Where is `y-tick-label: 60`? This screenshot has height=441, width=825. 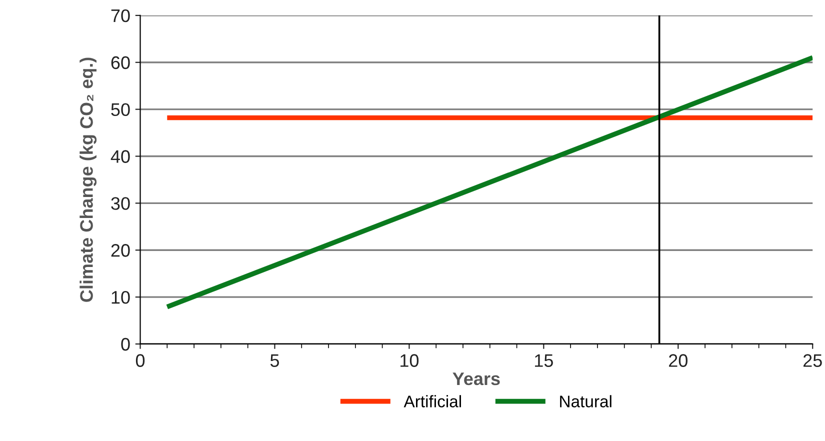
y-tick-label: 60 is located at coordinates (120, 63).